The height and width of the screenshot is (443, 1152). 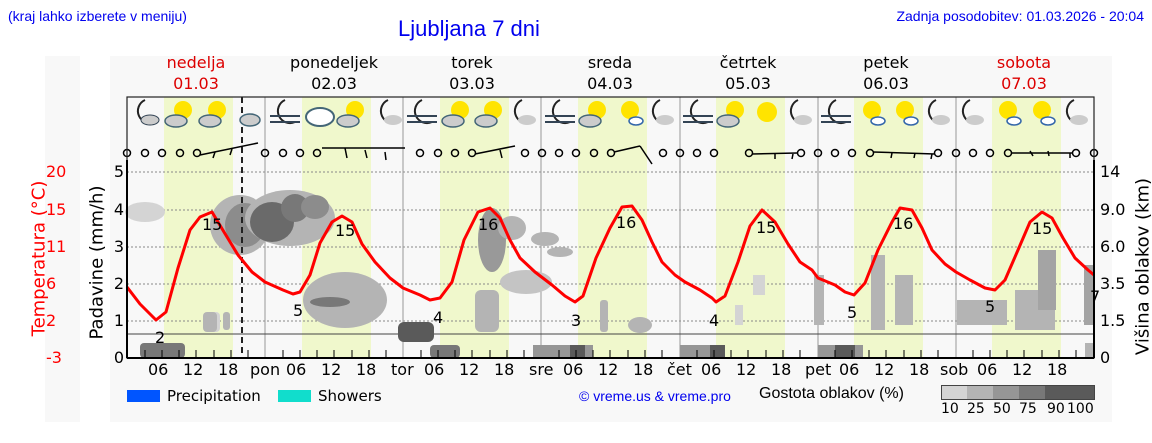 I want to click on precip-tick: 4, so click(x=118, y=209).